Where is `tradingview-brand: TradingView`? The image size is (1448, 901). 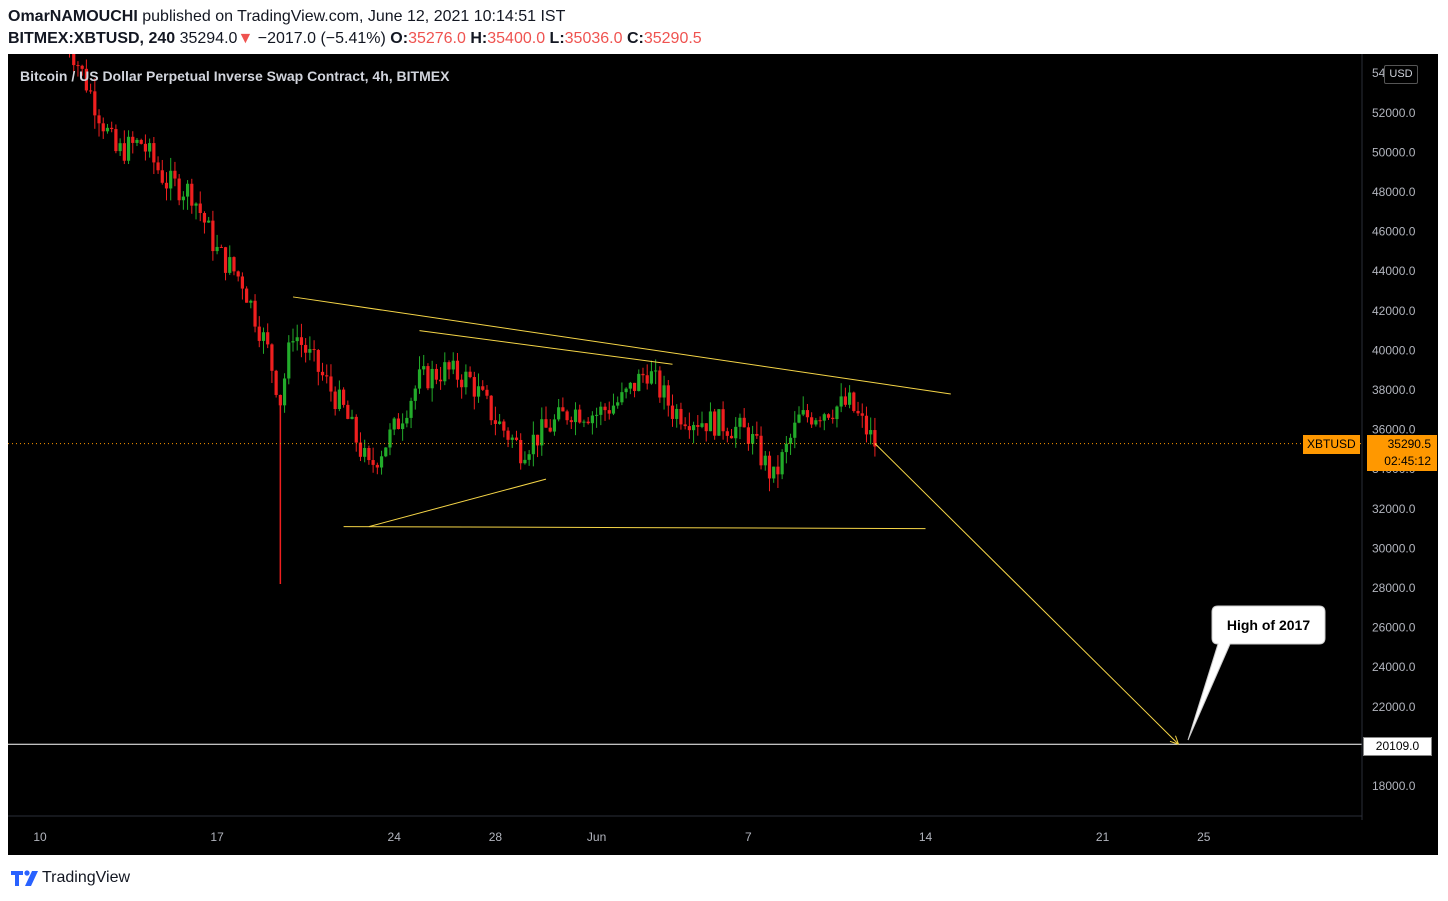 tradingview-brand: TradingView is located at coordinates (86, 877).